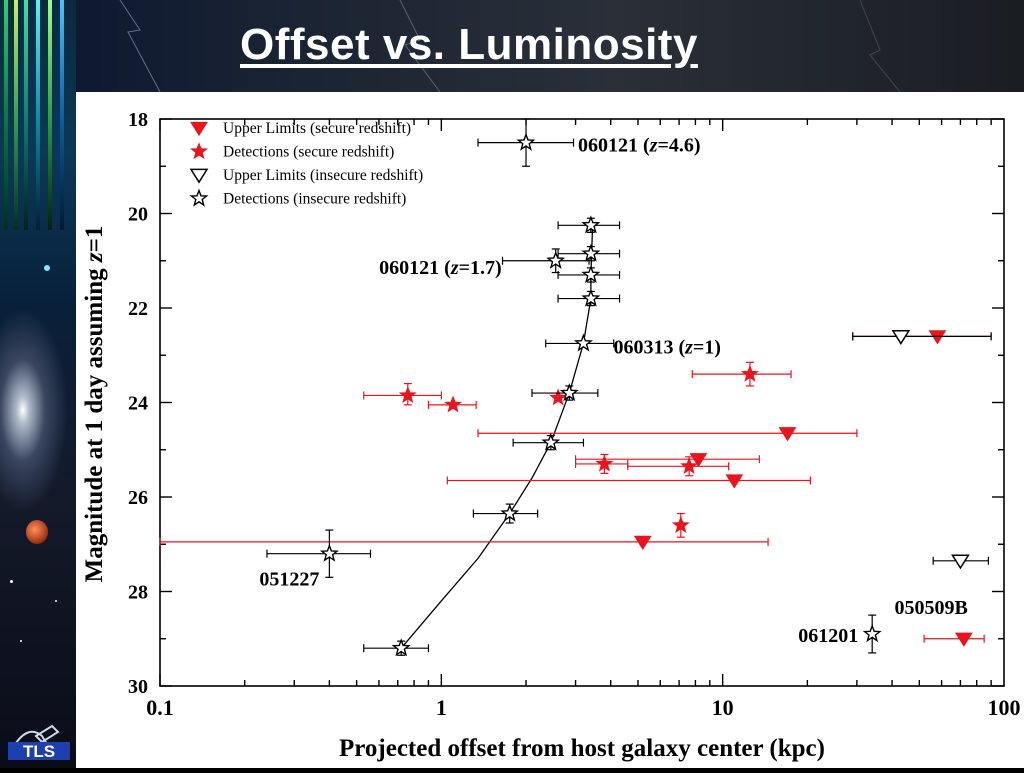 Image resolution: width=1024 pixels, height=773 pixels. What do you see at coordinates (138, 498) in the screenshot?
I see `y-tick-label: 26` at bounding box center [138, 498].